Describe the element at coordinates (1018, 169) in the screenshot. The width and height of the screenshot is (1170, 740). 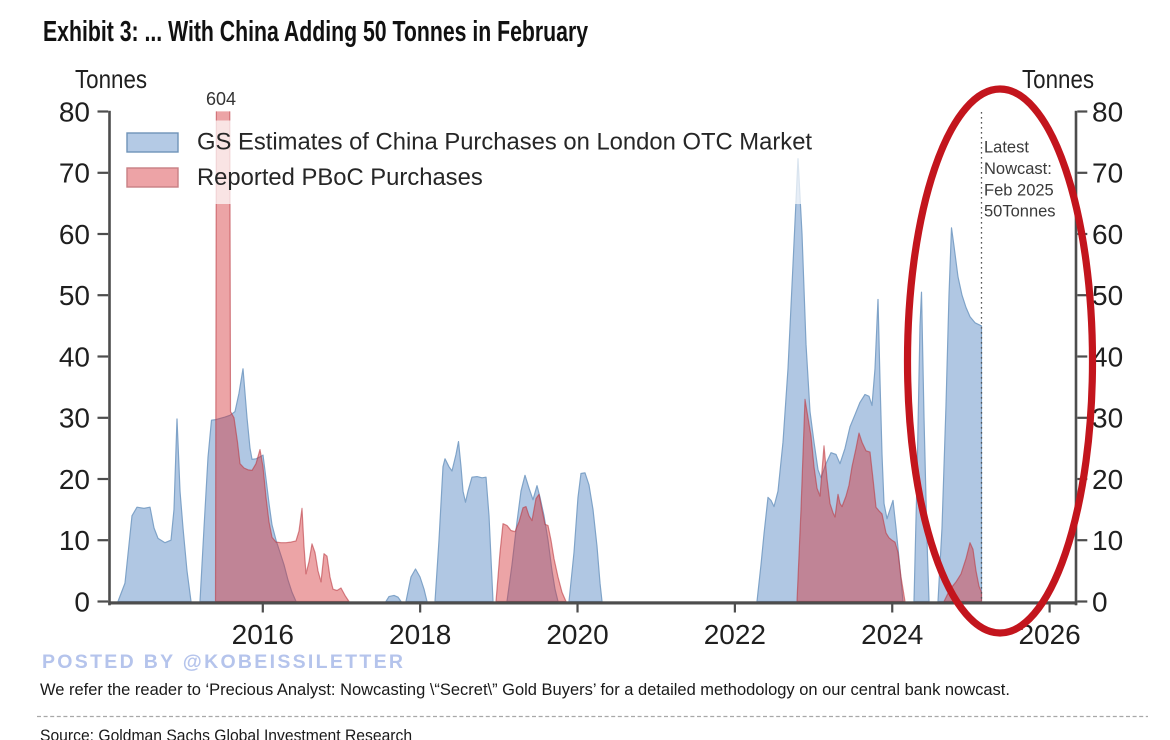
I see `svg-text: Nowcast:` at that location.